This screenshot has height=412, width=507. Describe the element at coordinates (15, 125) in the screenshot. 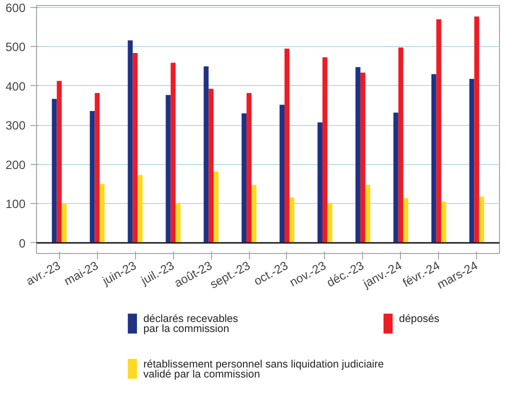

I see `y-tick-label: 300` at that location.